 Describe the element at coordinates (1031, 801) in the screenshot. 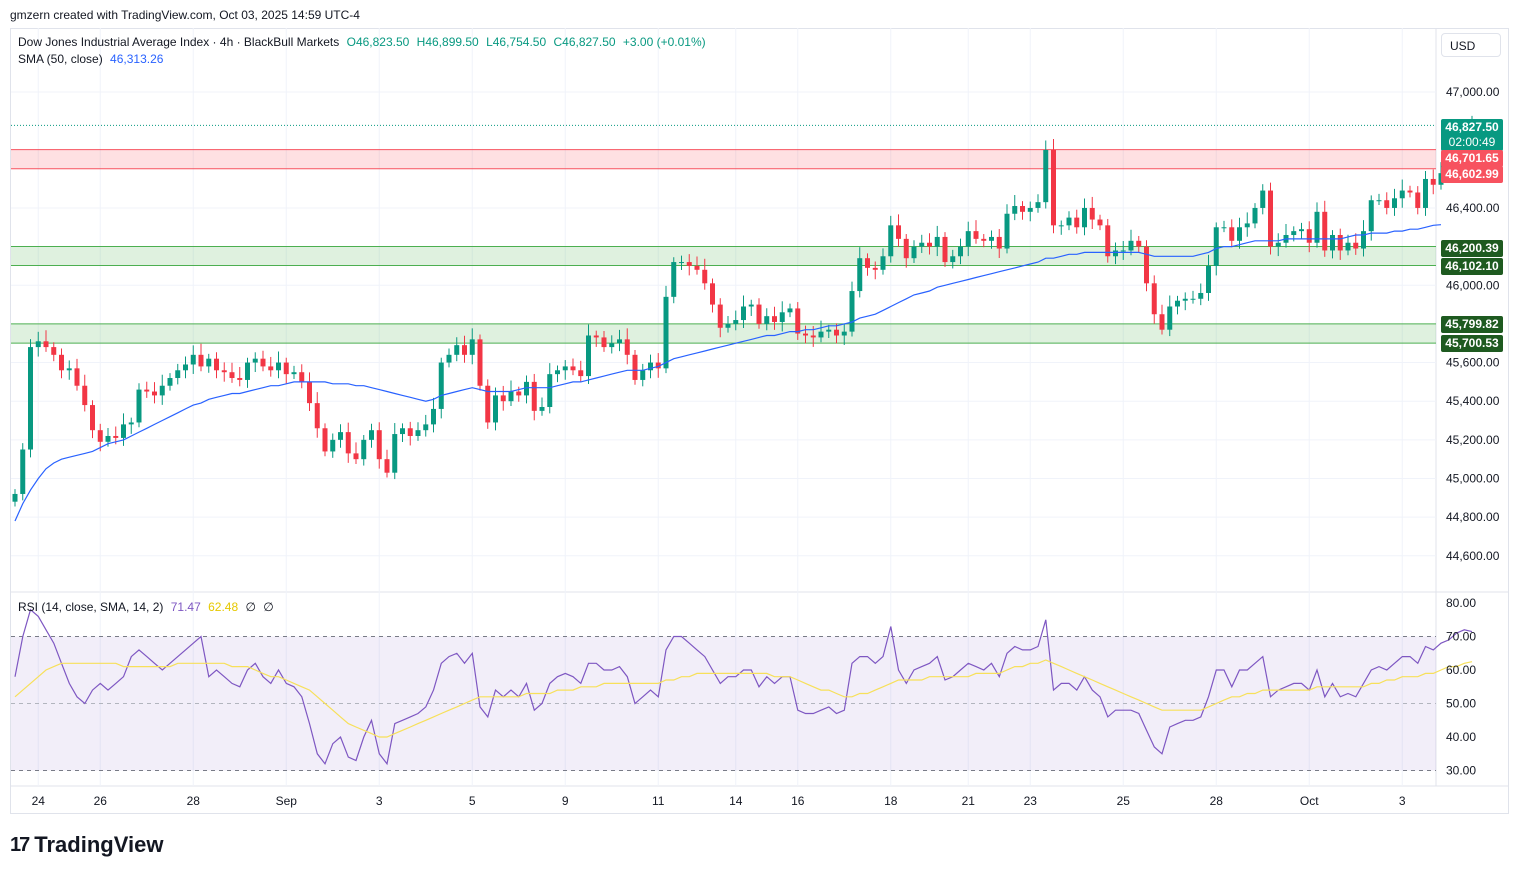

I see `time-tick-label: 23` at that location.